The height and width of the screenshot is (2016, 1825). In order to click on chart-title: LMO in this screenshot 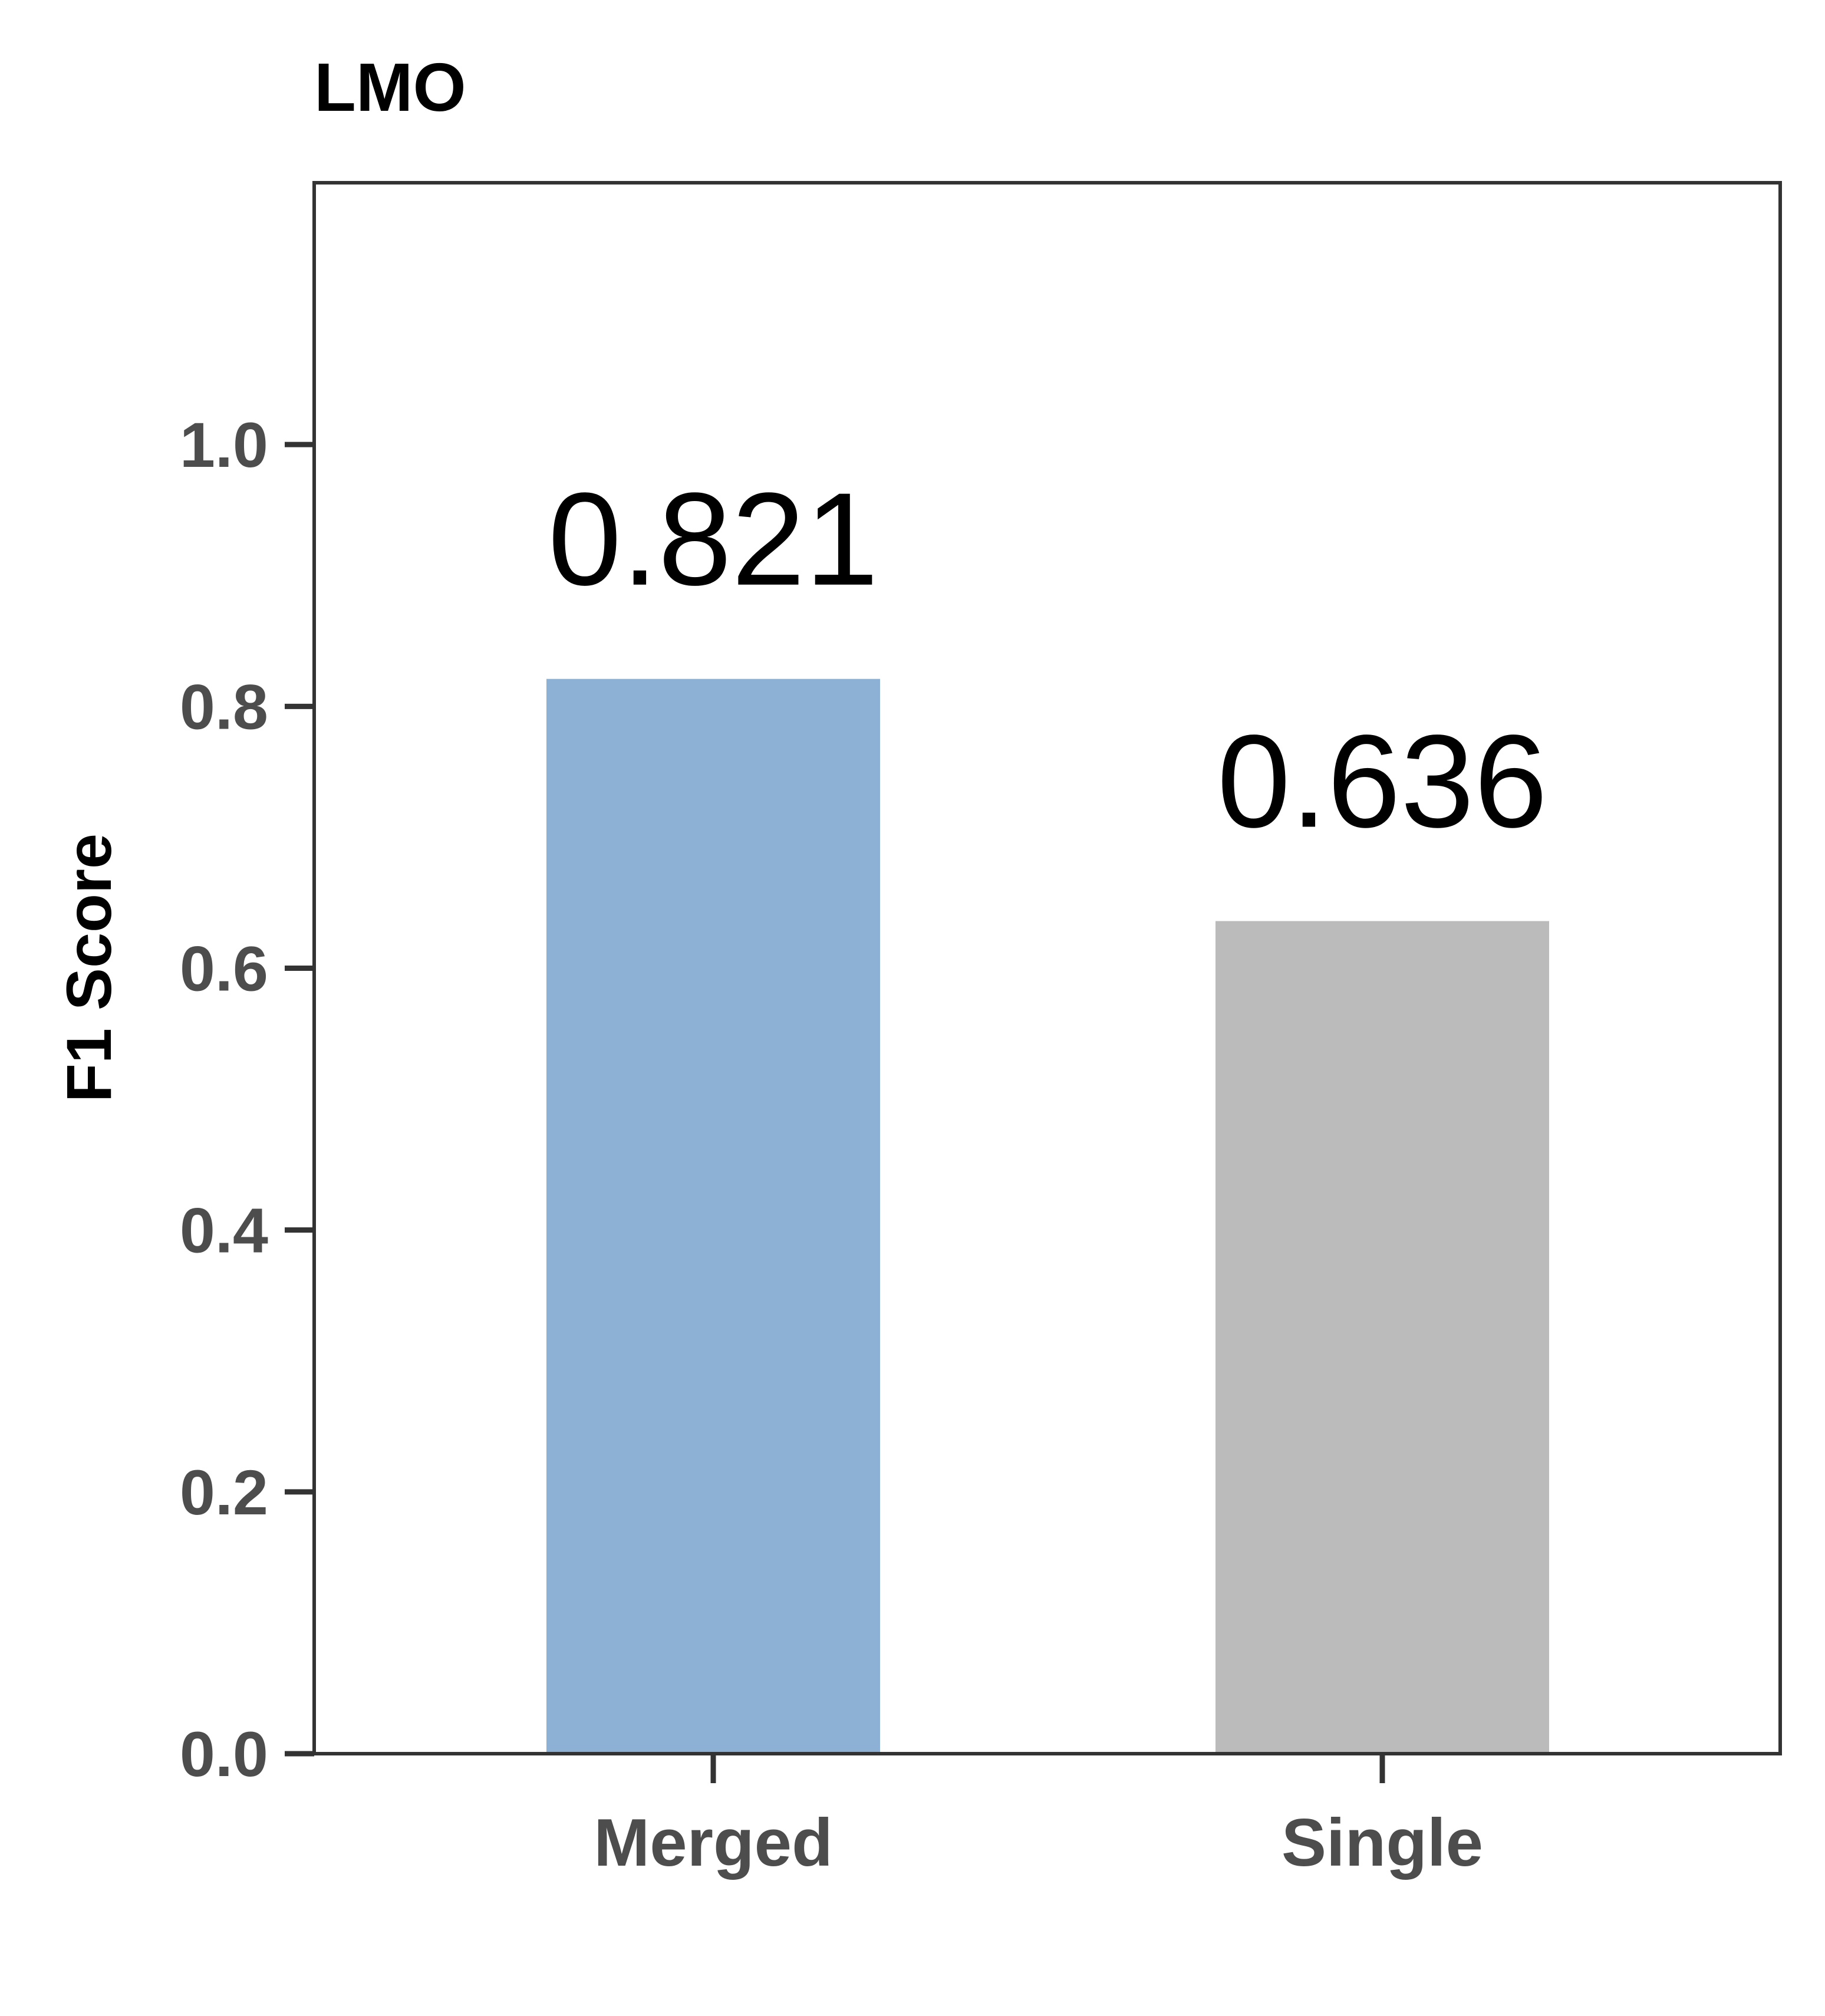, I will do `click(390, 87)`.